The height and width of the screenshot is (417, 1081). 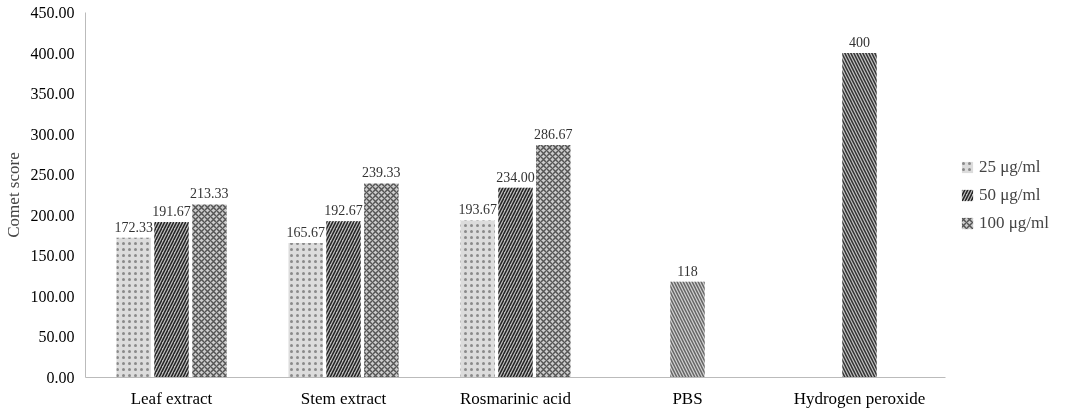 I want to click on y-tick-label: 400.00, so click(x=52, y=53).